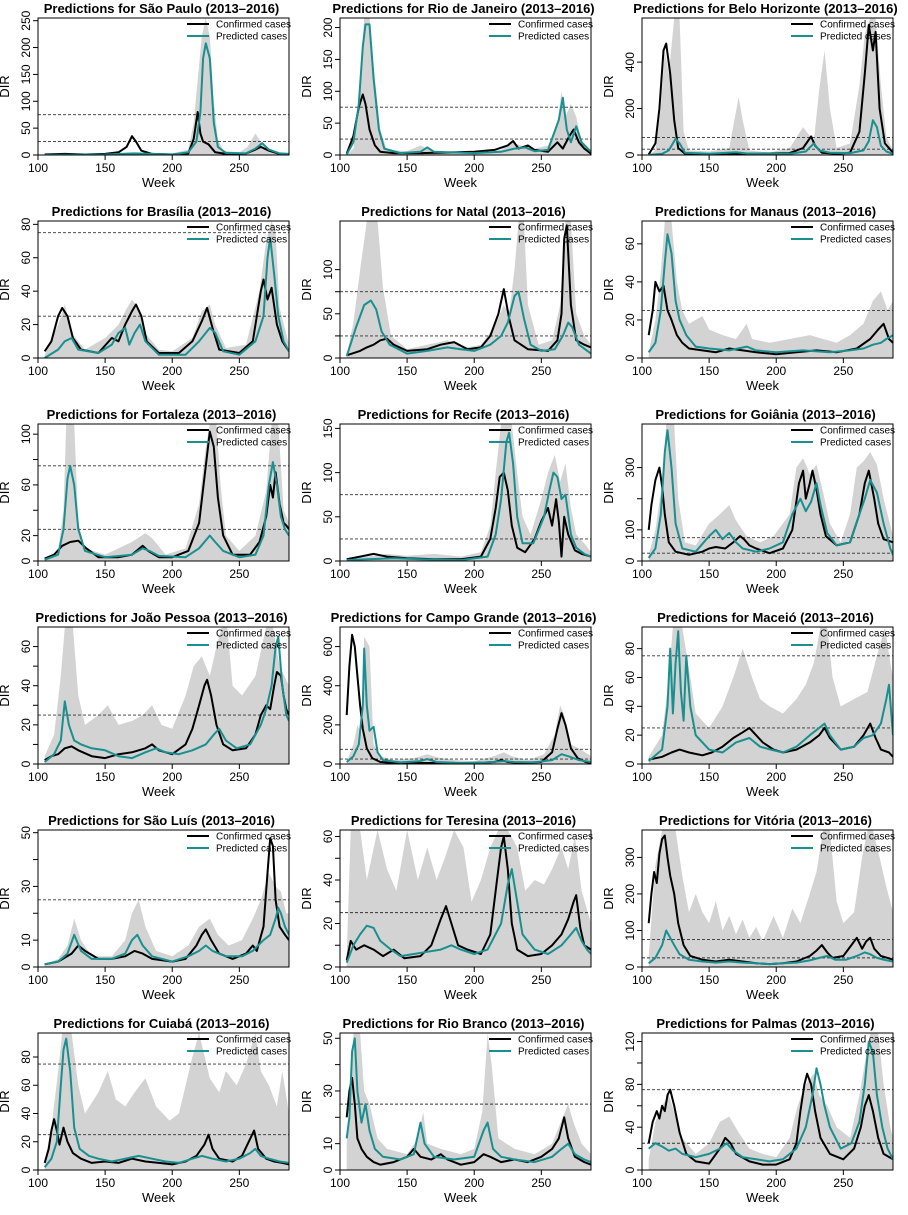 Image resolution: width=908 pixels, height=1215 pixels. Describe the element at coordinates (328, 357) in the screenshot. I see `y-tick-label: 0` at that location.